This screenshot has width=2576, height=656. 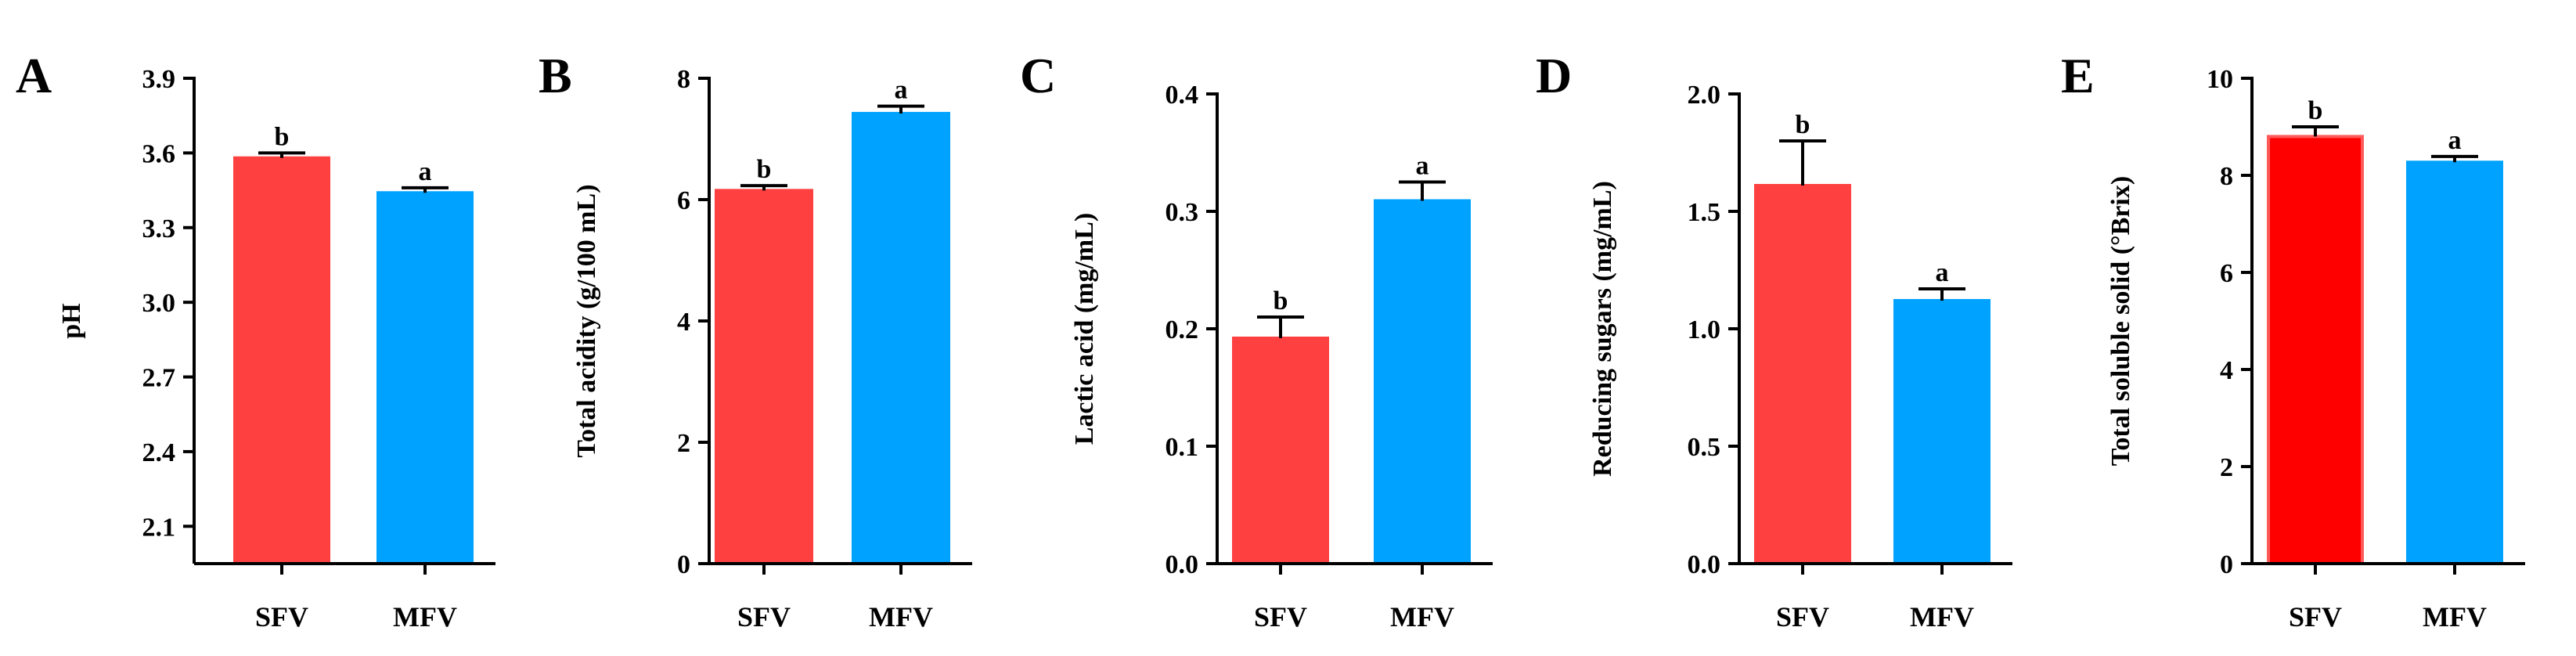 I want to click on y-axis-label: Reducing sugars (mg/mL), so click(x=1602, y=329).